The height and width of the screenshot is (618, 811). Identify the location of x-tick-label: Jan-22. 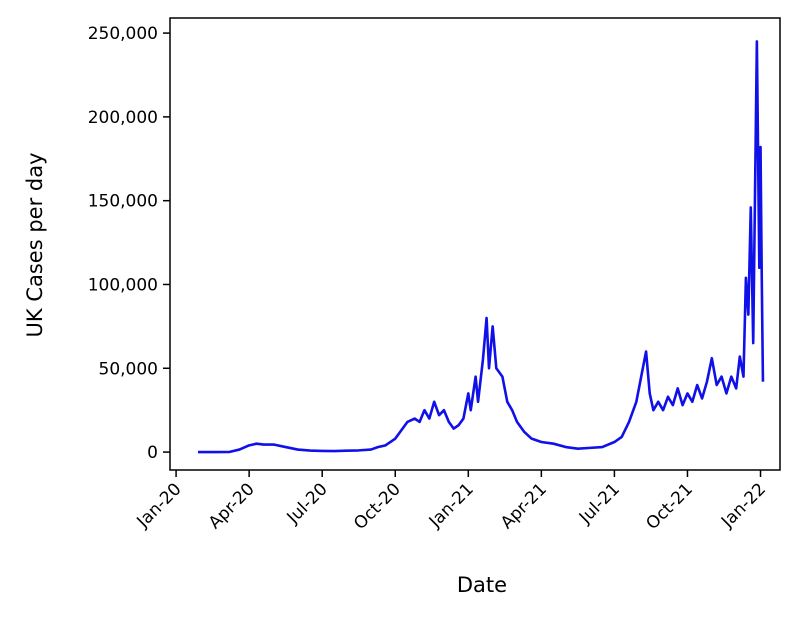
(743, 505).